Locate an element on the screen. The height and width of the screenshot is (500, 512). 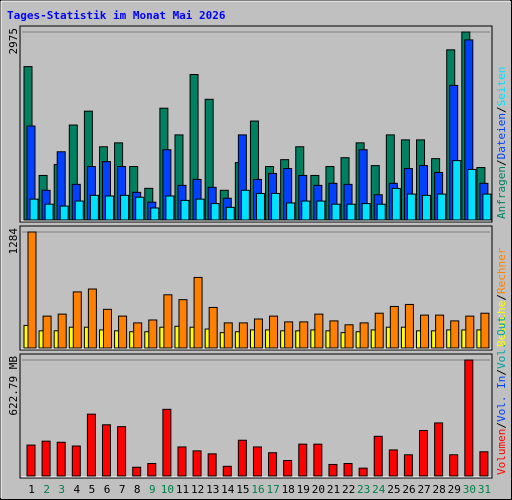
legend-entry: Vol. Out is located at coordinates (501, 342).